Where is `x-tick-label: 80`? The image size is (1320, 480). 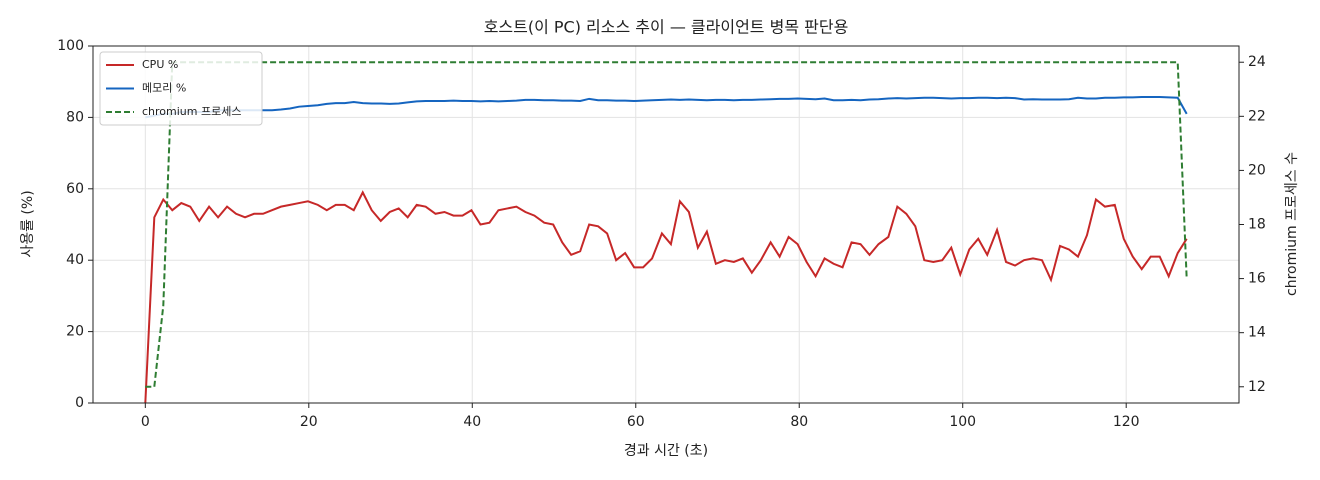 x-tick-label: 80 is located at coordinates (799, 422).